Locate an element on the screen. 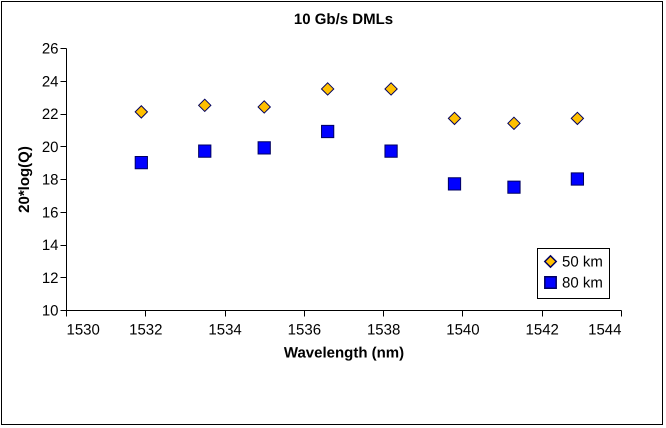  x-tick-label: 1540 is located at coordinates (463, 330).